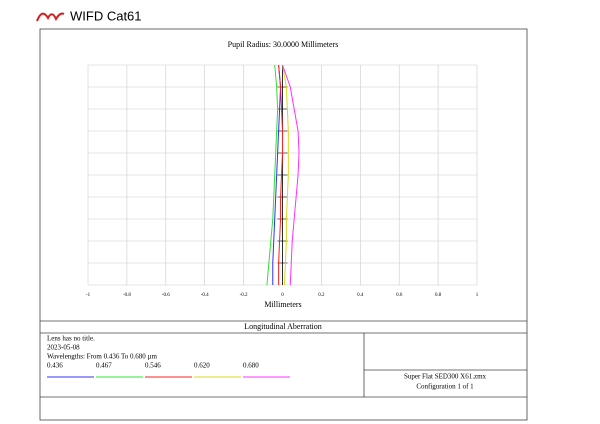  Describe the element at coordinates (205, 295) in the screenshot. I see `x-tick-label: -0.4` at that location.